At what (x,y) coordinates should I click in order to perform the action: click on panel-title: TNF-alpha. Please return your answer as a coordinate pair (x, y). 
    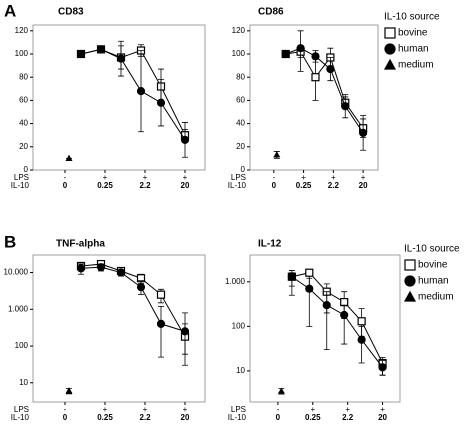
    Looking at the image, I should click on (80, 244).